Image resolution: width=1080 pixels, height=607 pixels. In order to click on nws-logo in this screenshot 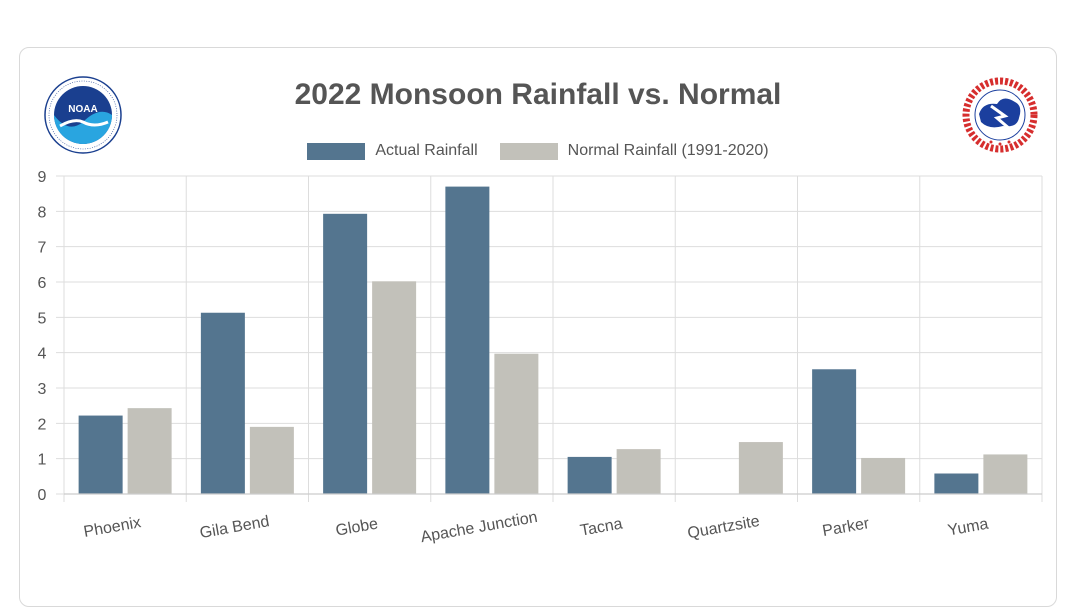, I will do `click(1000, 115)`.